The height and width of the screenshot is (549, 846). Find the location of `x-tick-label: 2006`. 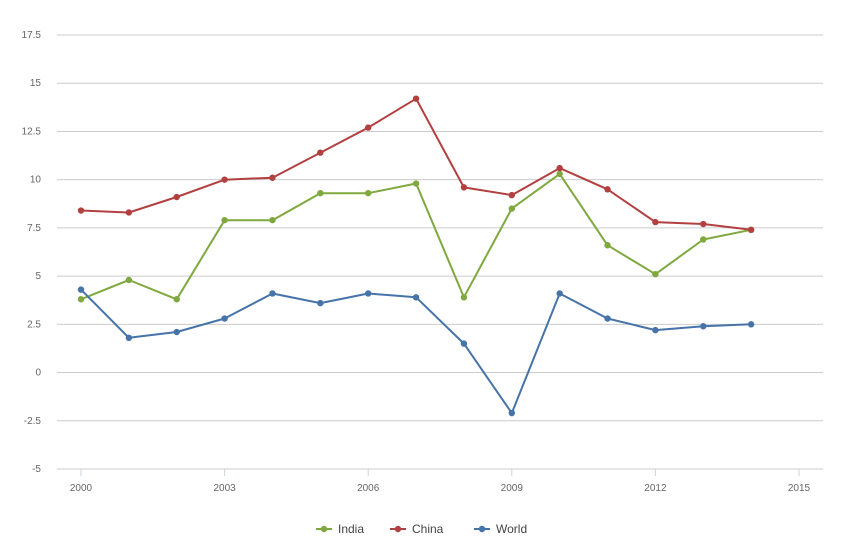

x-tick-label: 2006 is located at coordinates (368, 488).